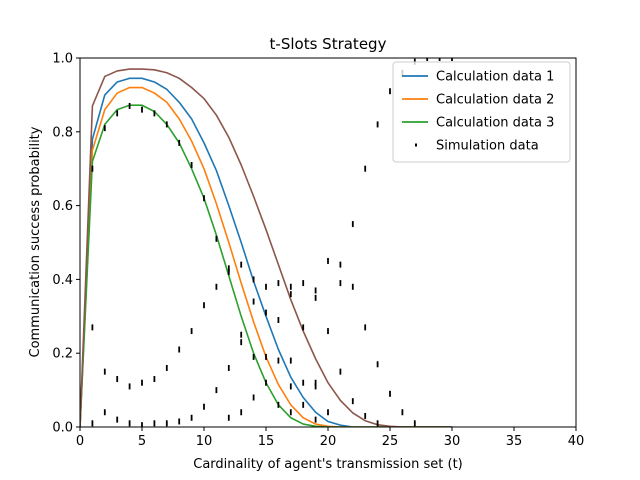  Describe the element at coordinates (204, 441) in the screenshot. I see `x-tick-label: 10` at that location.